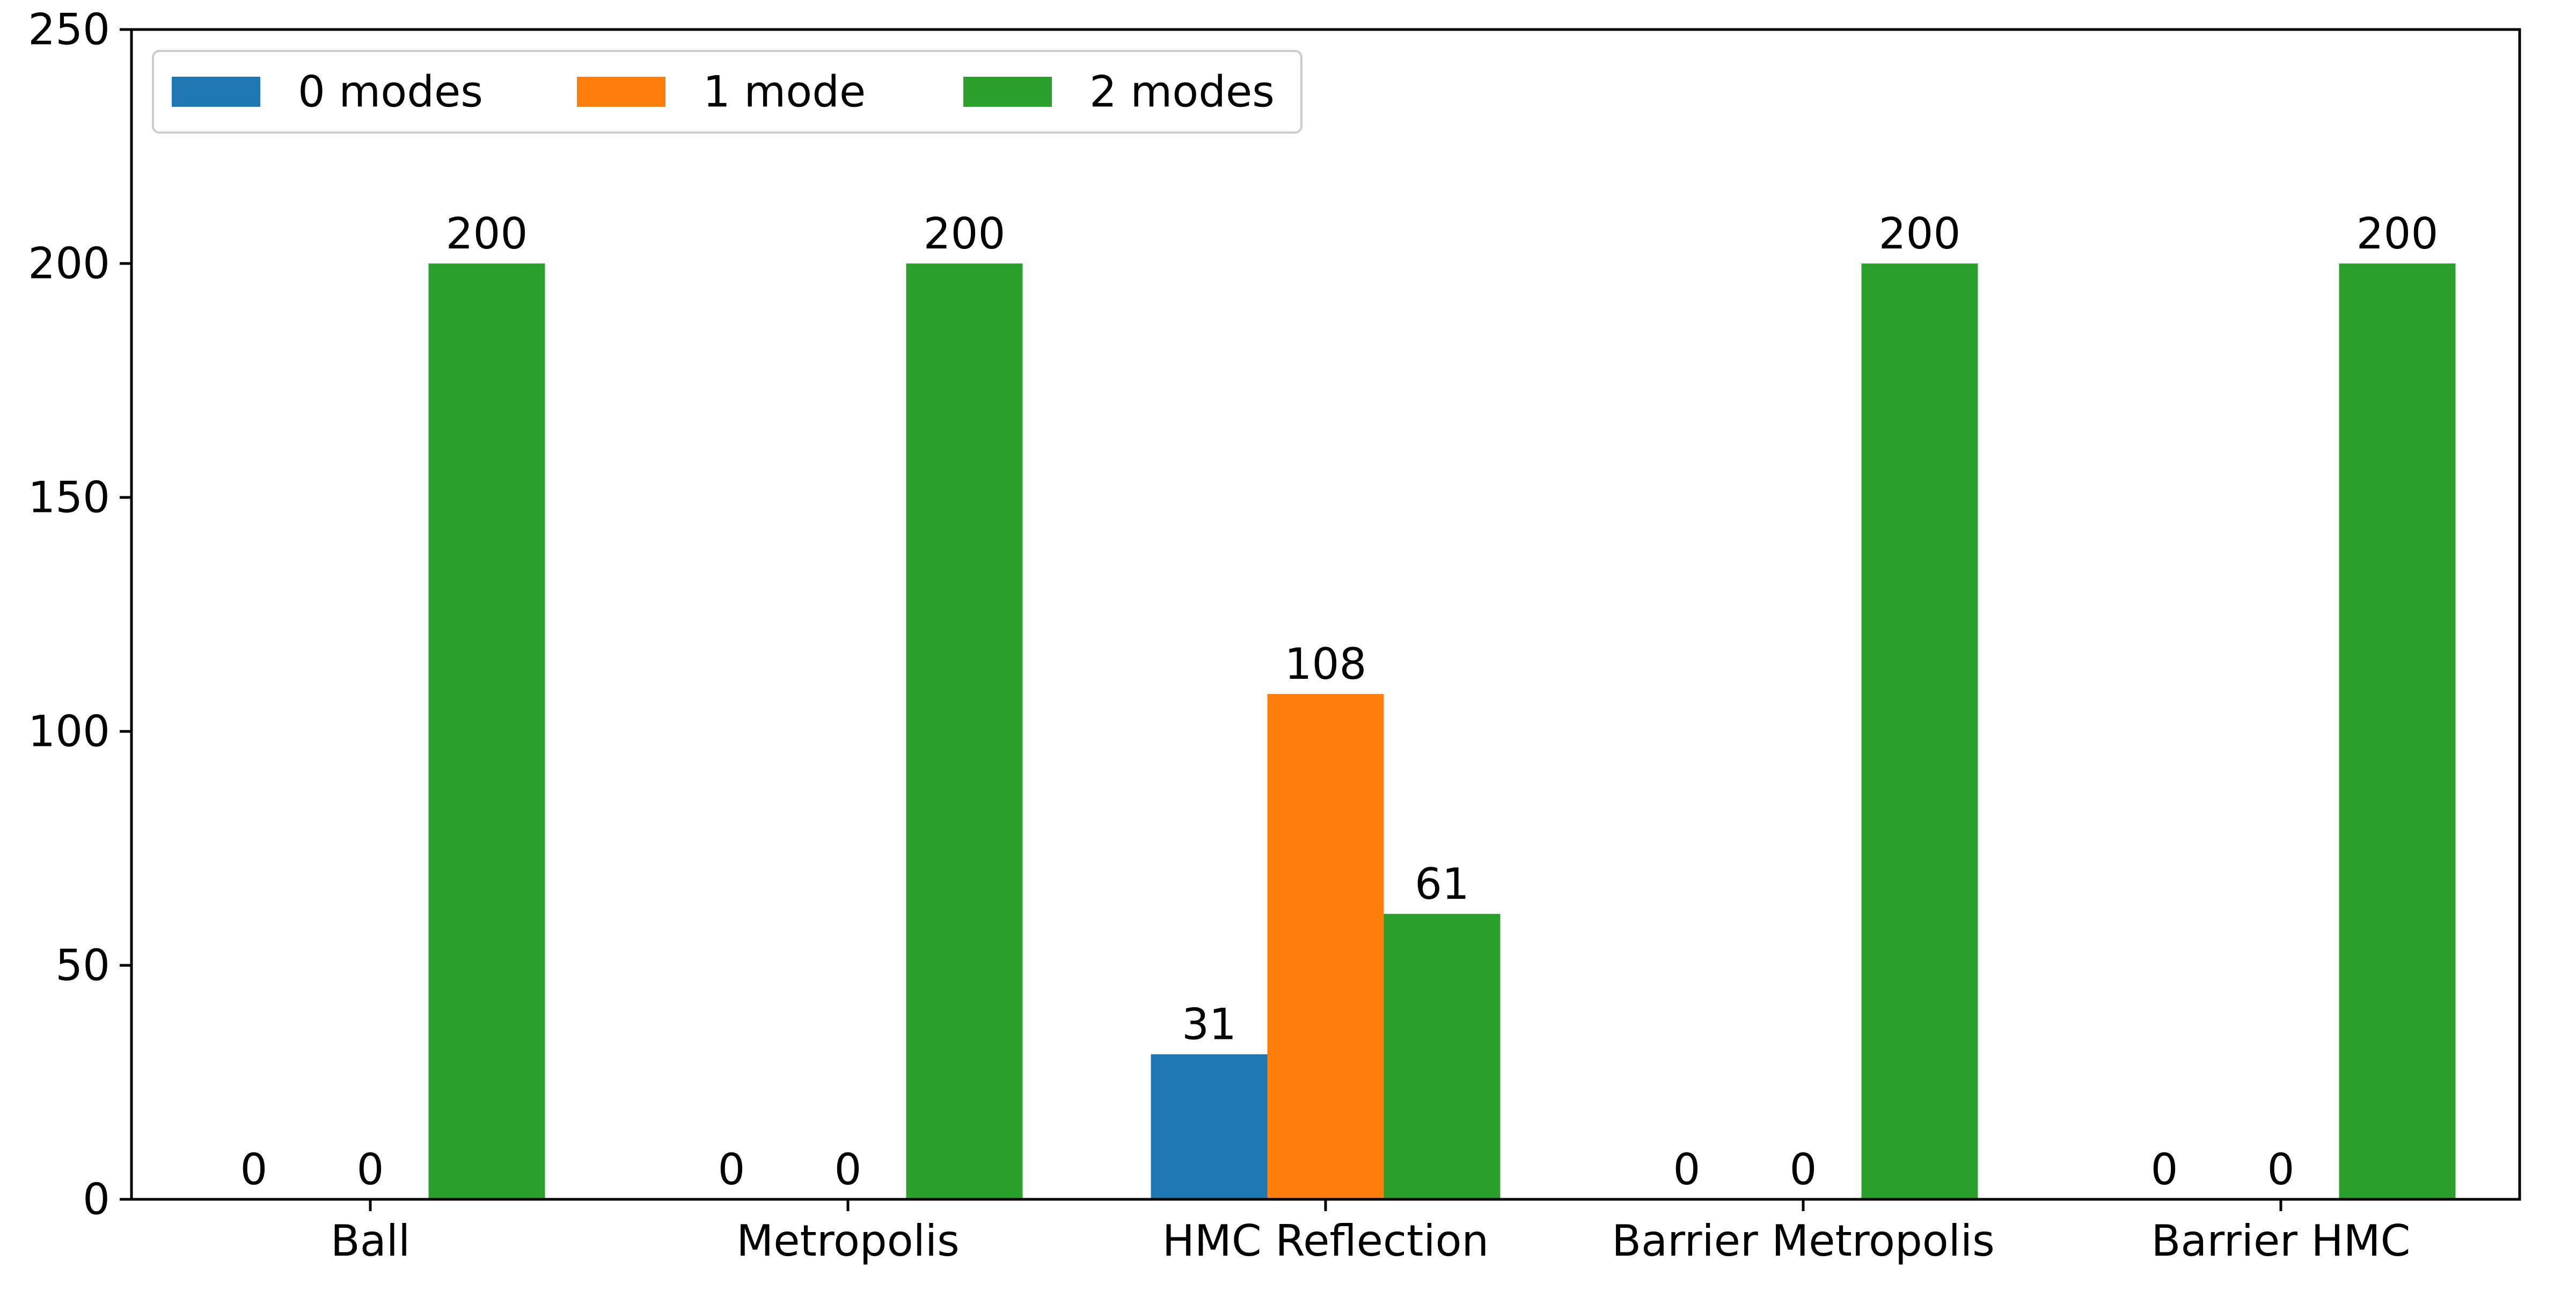  I want to click on x-tick-label: Barrier Metropolis, so click(1803, 1241).